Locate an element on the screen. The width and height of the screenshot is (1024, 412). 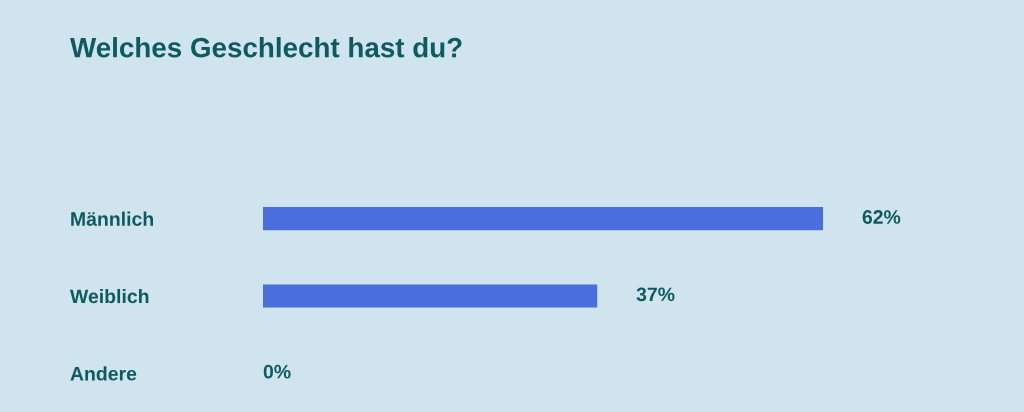
data-label: 0% is located at coordinates (277, 371).